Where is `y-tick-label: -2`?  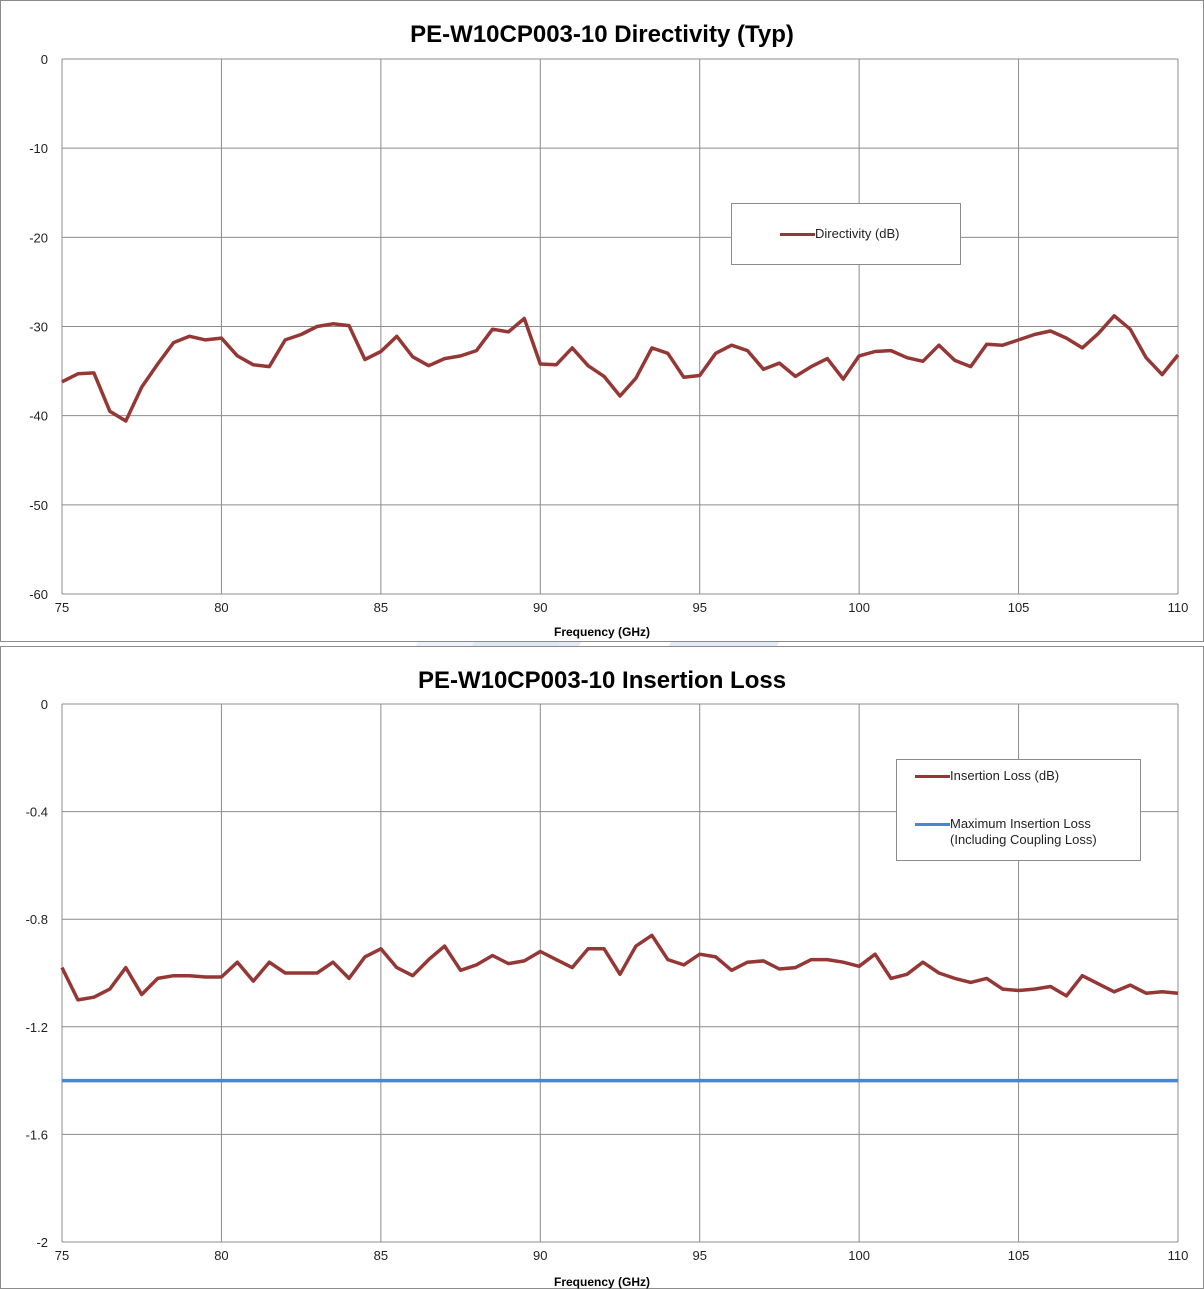 y-tick-label: -2 is located at coordinates (42, 1242).